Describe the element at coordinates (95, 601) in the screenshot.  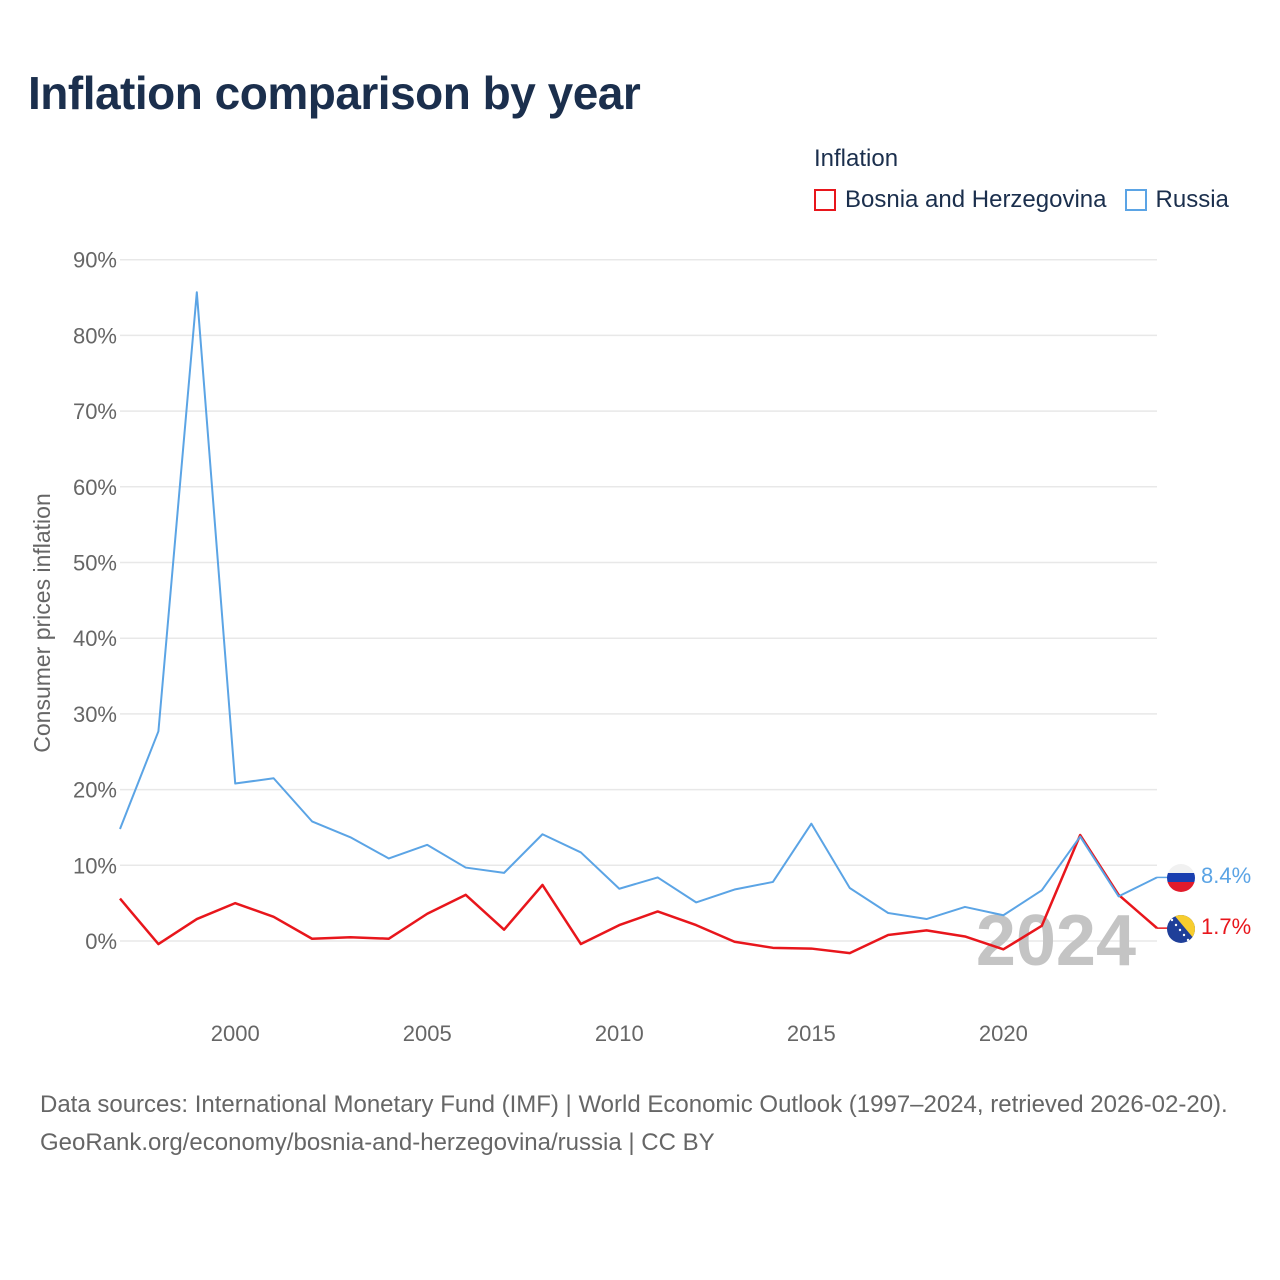
I see `y-tick-labels: 0% 10% 20% 30% 40% 50% 60% 70% 80% 90%` at that location.